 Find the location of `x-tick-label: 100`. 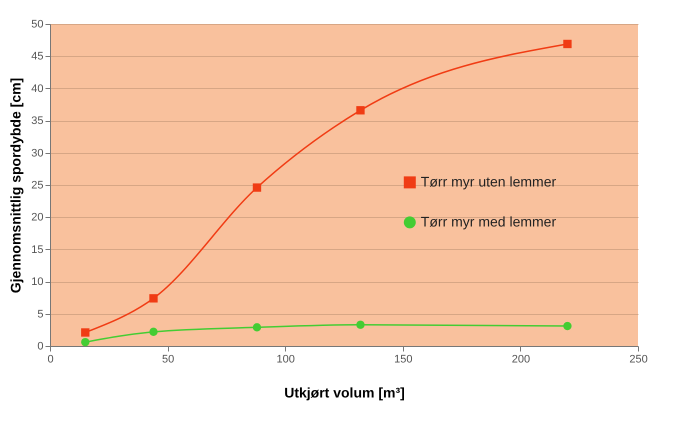

x-tick-label: 100 is located at coordinates (285, 360).